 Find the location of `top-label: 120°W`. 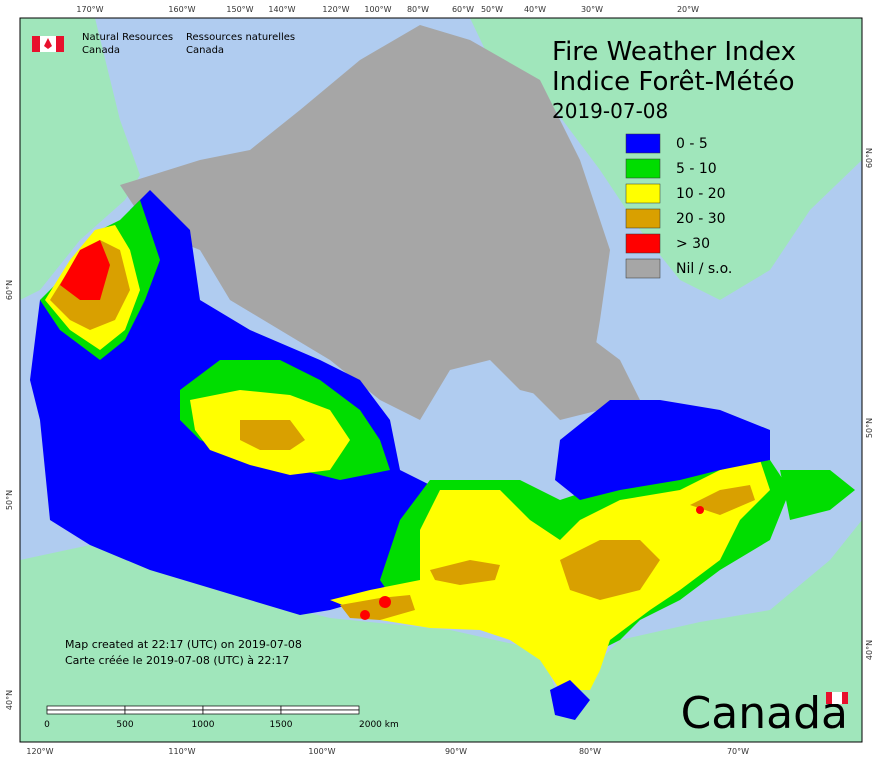

top-label: 120°W is located at coordinates (335, 9).